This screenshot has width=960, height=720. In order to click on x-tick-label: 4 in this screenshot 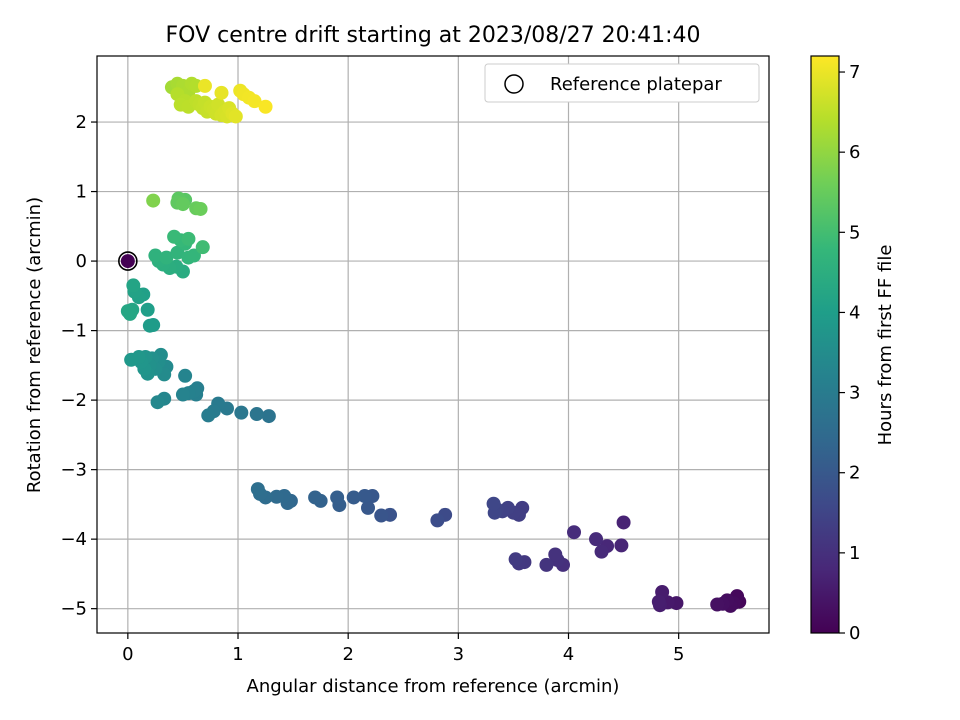, I will do `click(568, 654)`.